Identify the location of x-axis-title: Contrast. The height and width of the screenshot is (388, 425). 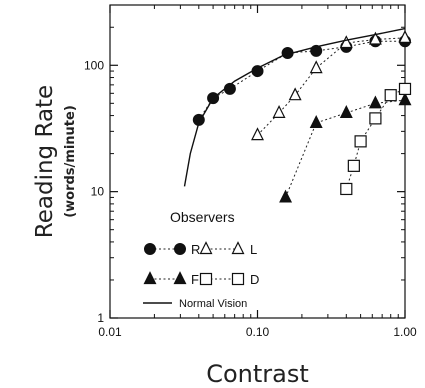
(257, 374).